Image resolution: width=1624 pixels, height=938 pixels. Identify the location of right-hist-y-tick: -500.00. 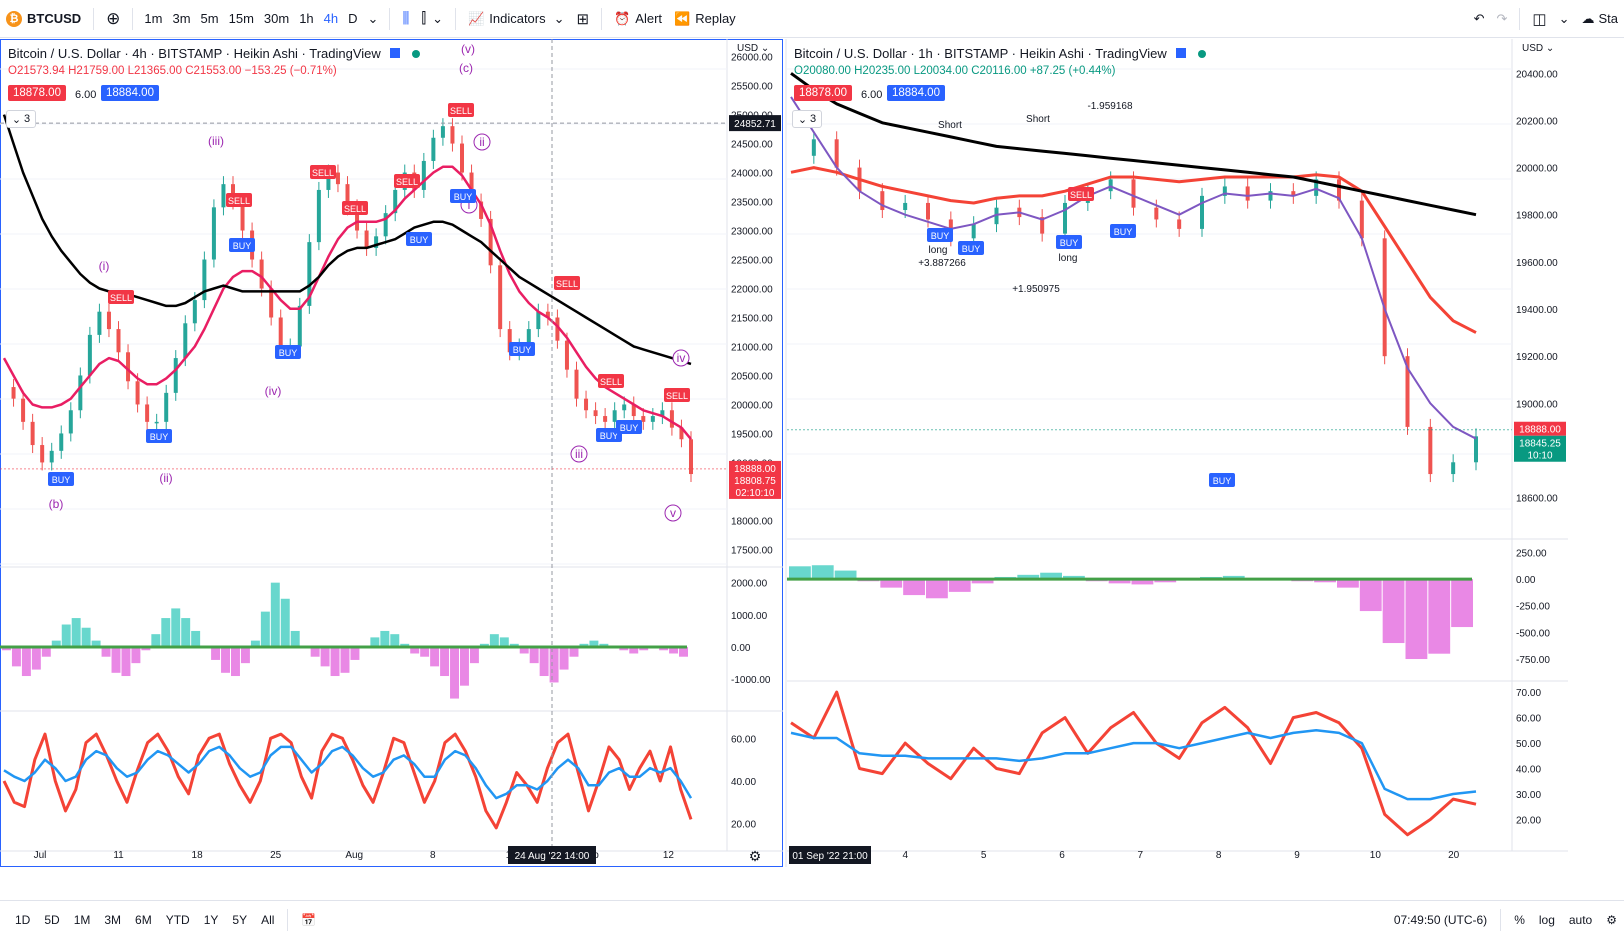
(1533, 633).